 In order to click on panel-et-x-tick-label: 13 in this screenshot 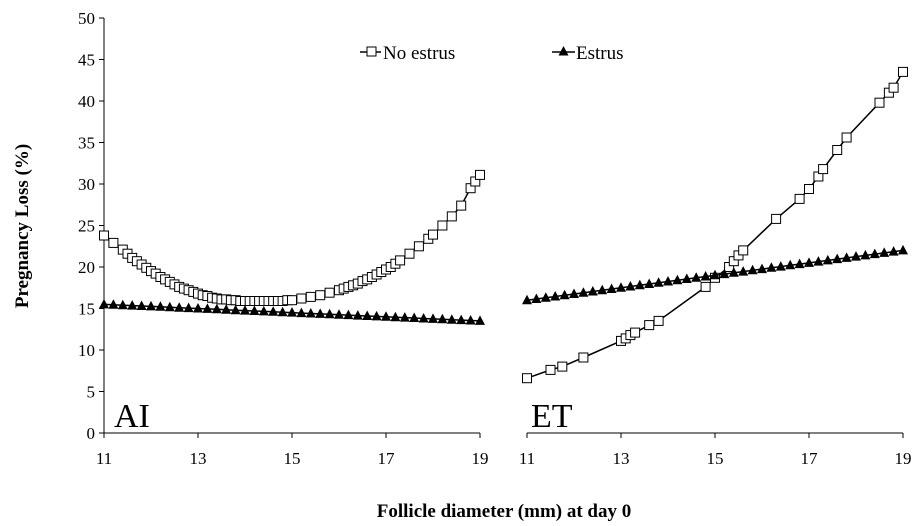, I will do `click(621, 458)`.